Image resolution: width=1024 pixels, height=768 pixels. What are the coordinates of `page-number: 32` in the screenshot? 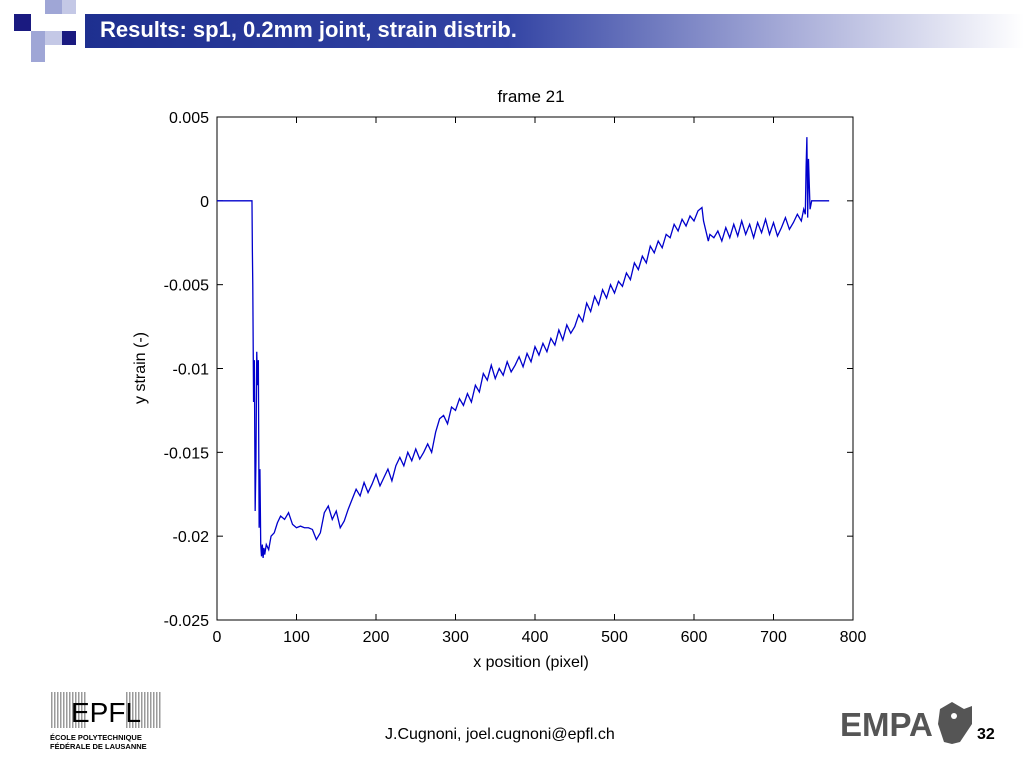 It's located at (986, 734).